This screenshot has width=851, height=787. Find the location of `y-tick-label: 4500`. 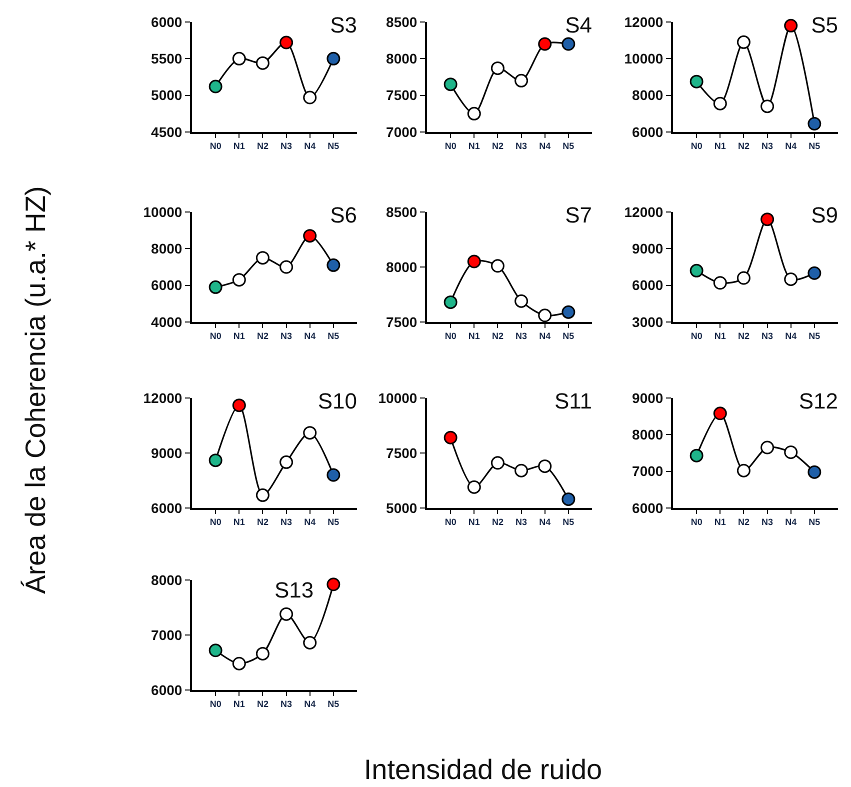

y-tick-label: 4500 is located at coordinates (166, 132).